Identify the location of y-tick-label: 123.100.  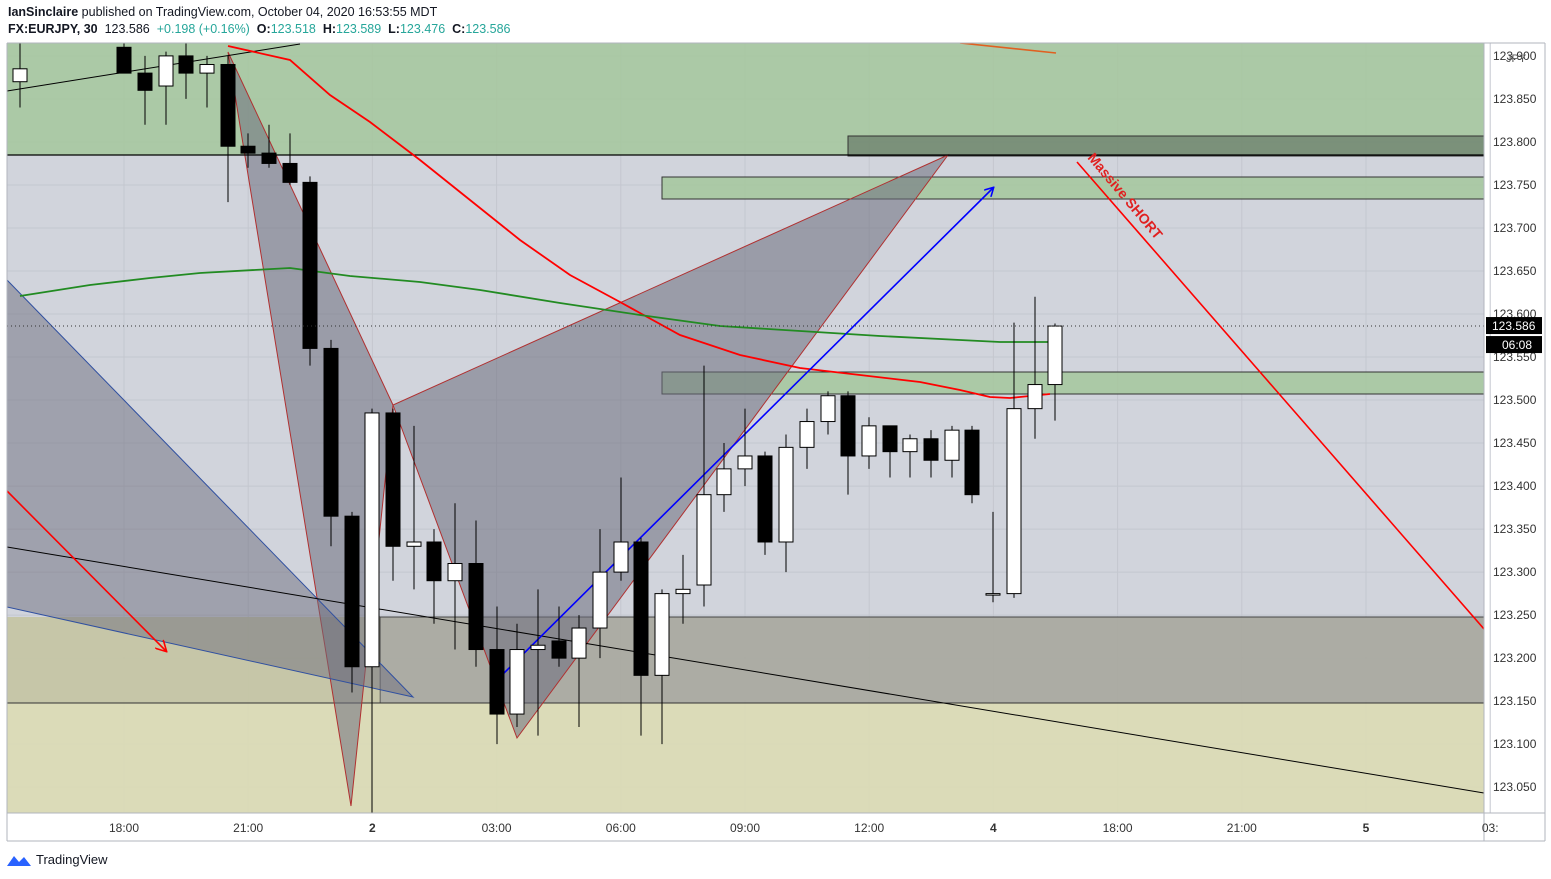
(1515, 744).